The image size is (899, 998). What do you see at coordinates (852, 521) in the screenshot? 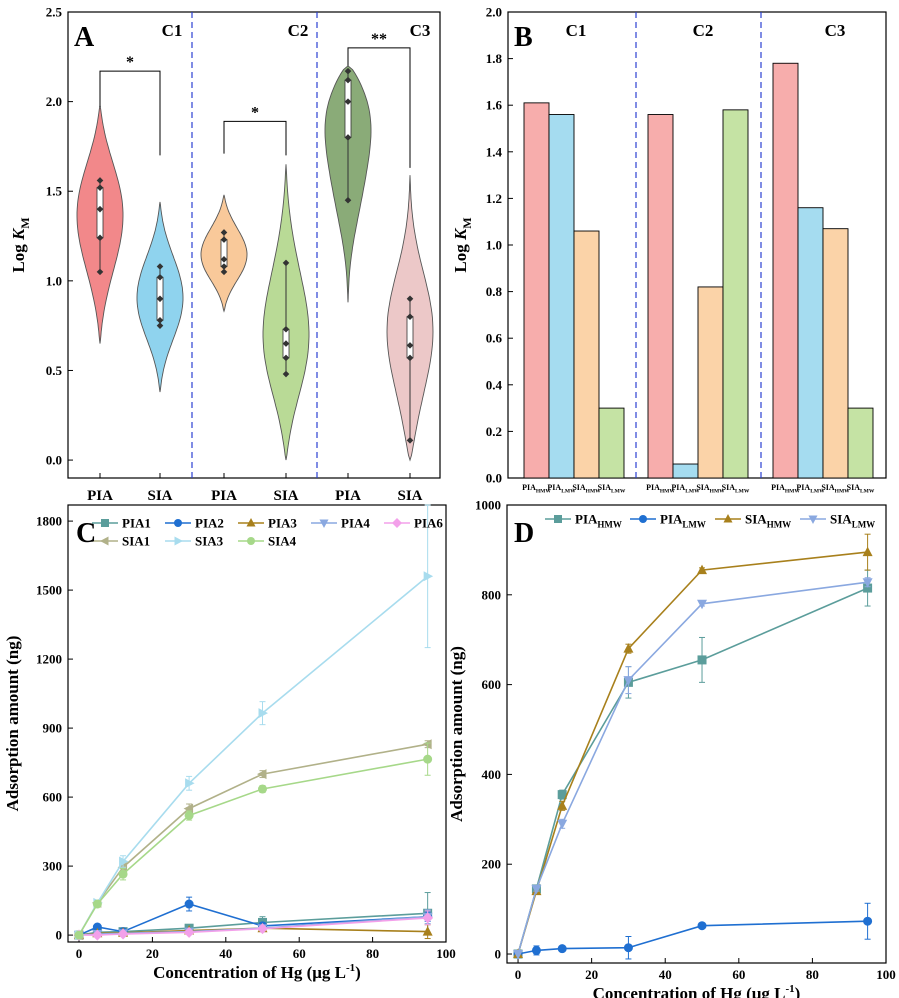
I see `legend-label: SIALMW` at bounding box center [852, 521].